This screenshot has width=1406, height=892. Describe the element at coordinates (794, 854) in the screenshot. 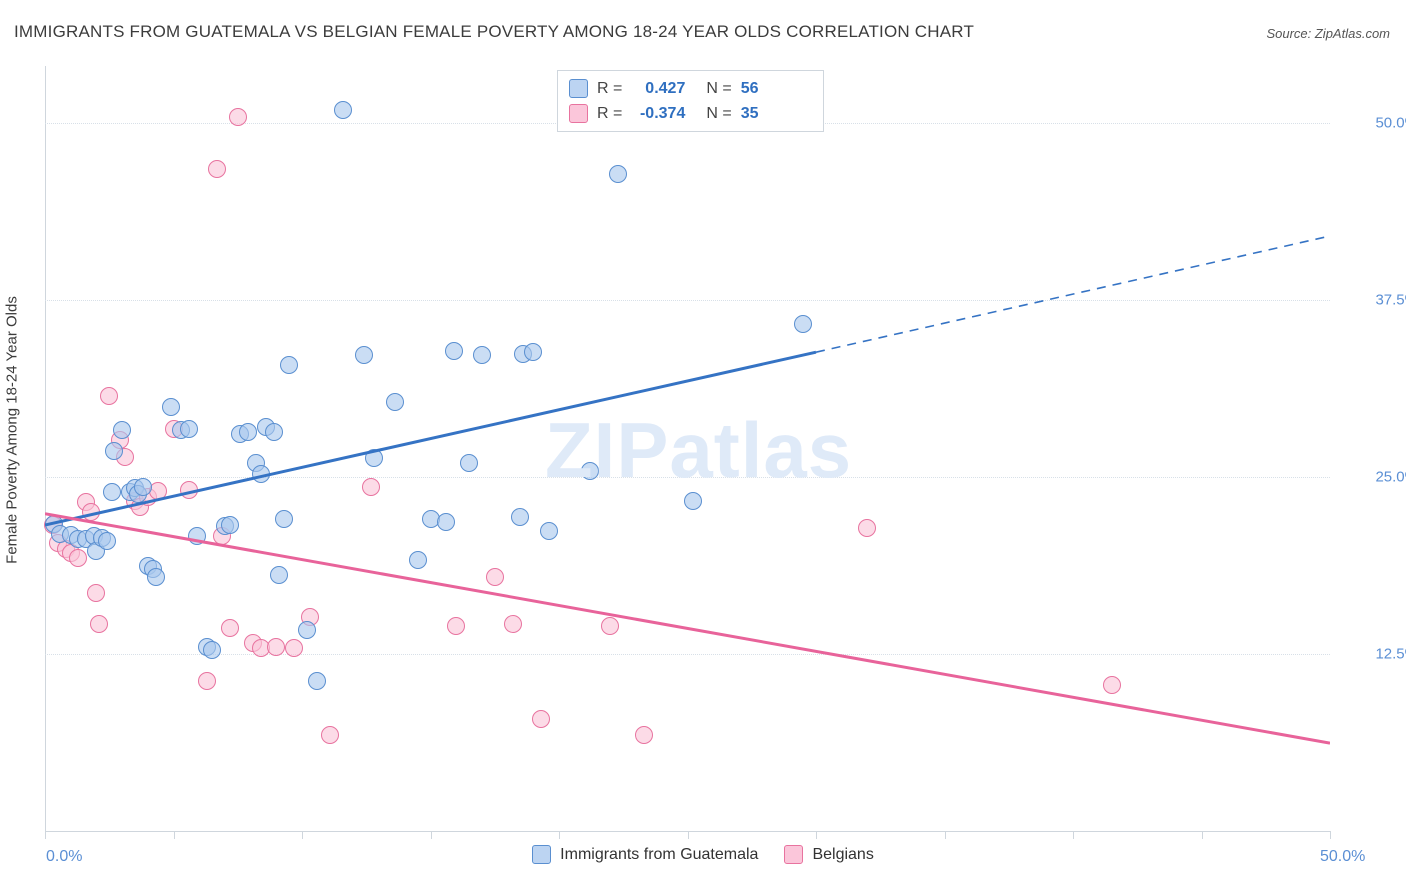

I see `series-swatch-belgians` at that location.